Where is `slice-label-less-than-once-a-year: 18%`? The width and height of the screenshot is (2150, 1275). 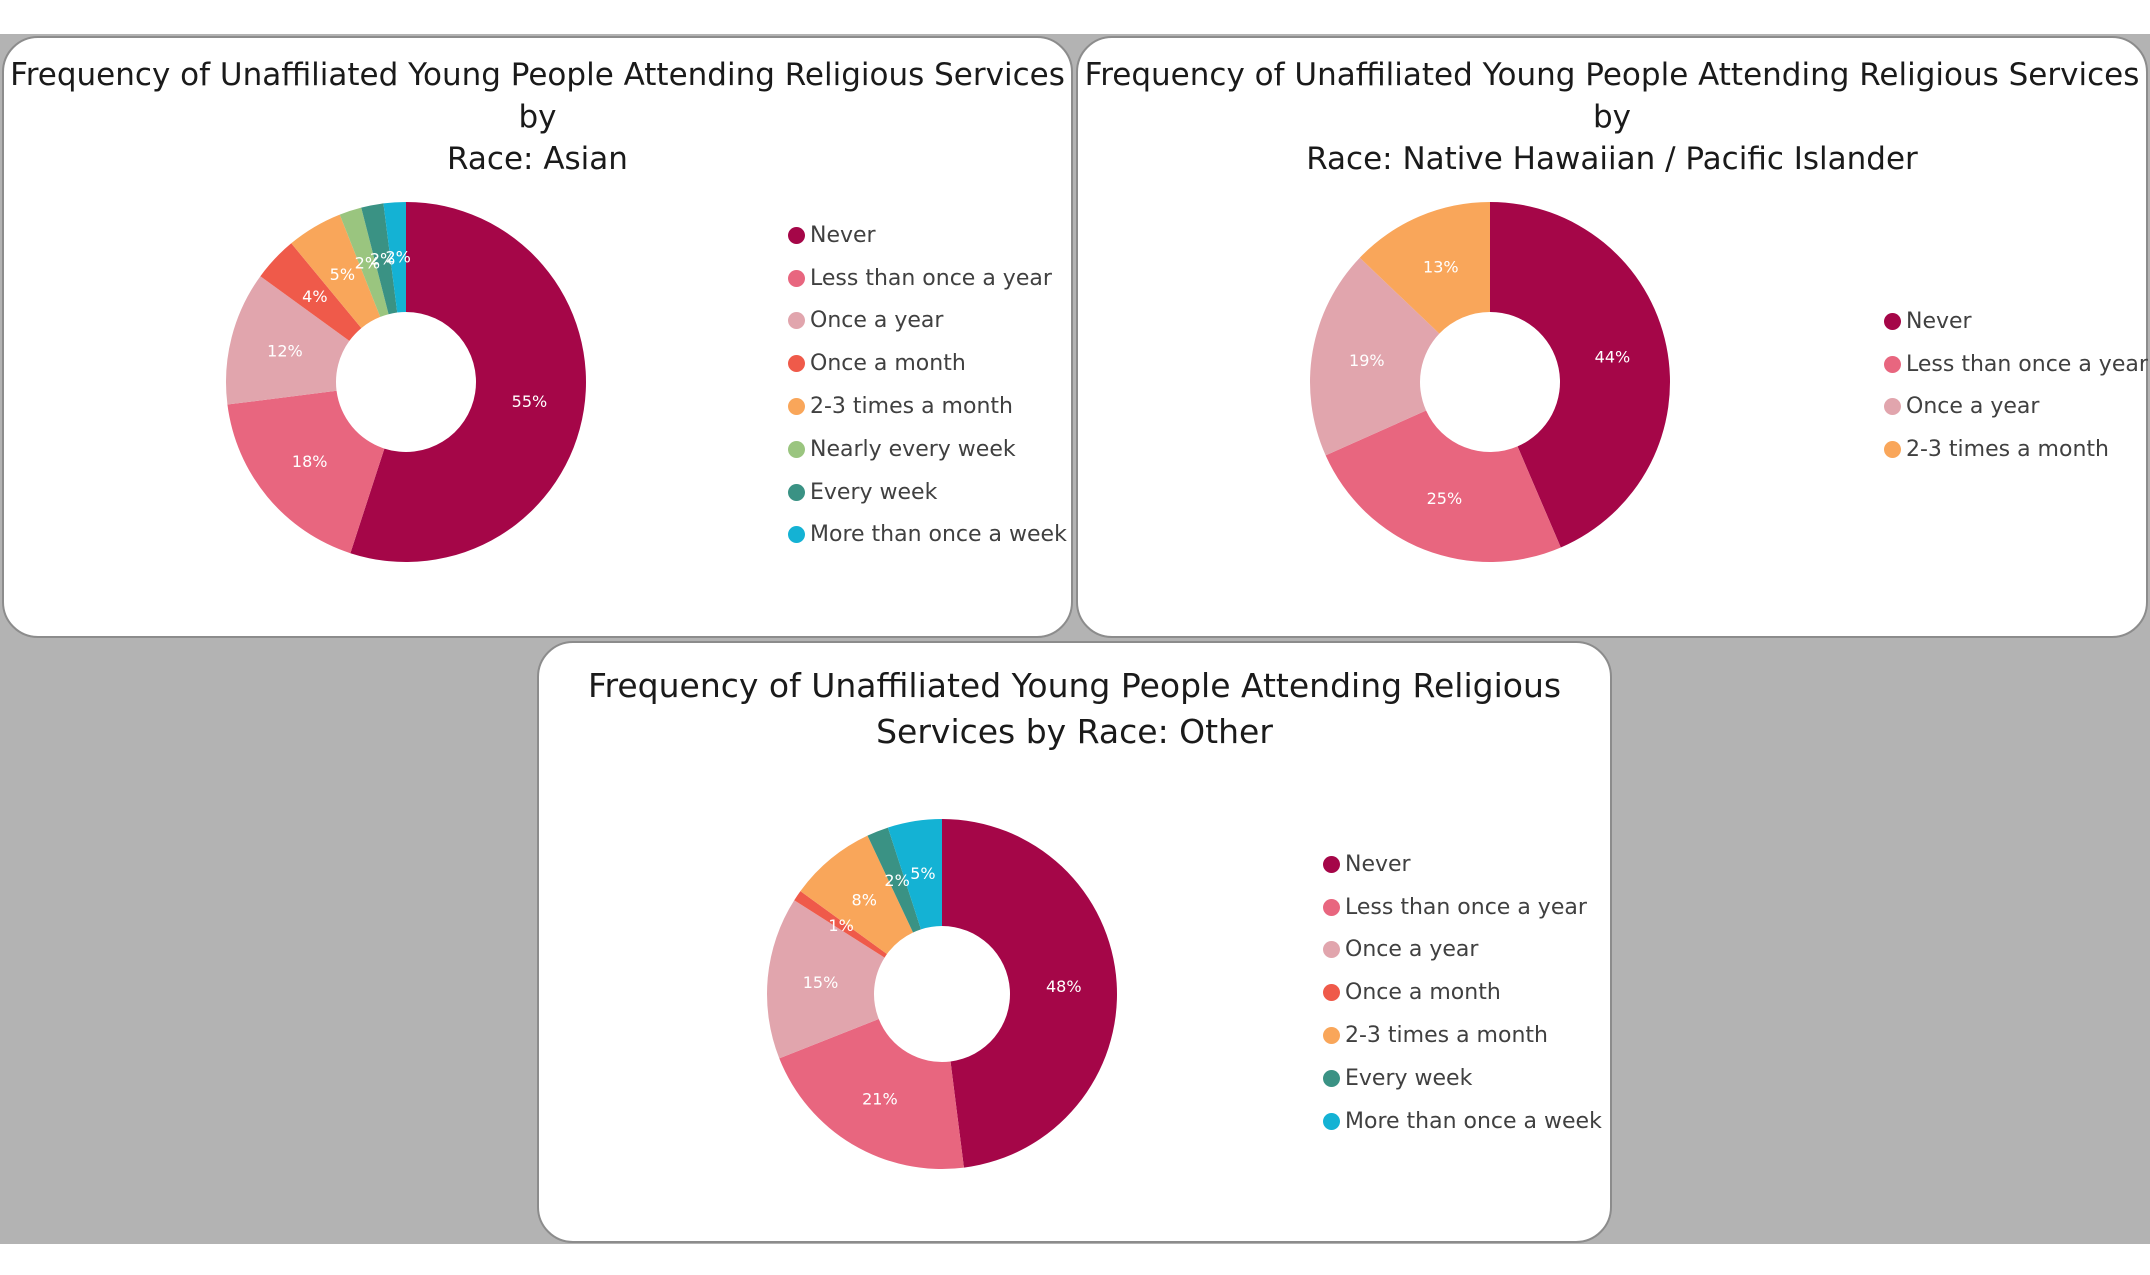 slice-label-less-than-once-a-year: 18% is located at coordinates (310, 461).